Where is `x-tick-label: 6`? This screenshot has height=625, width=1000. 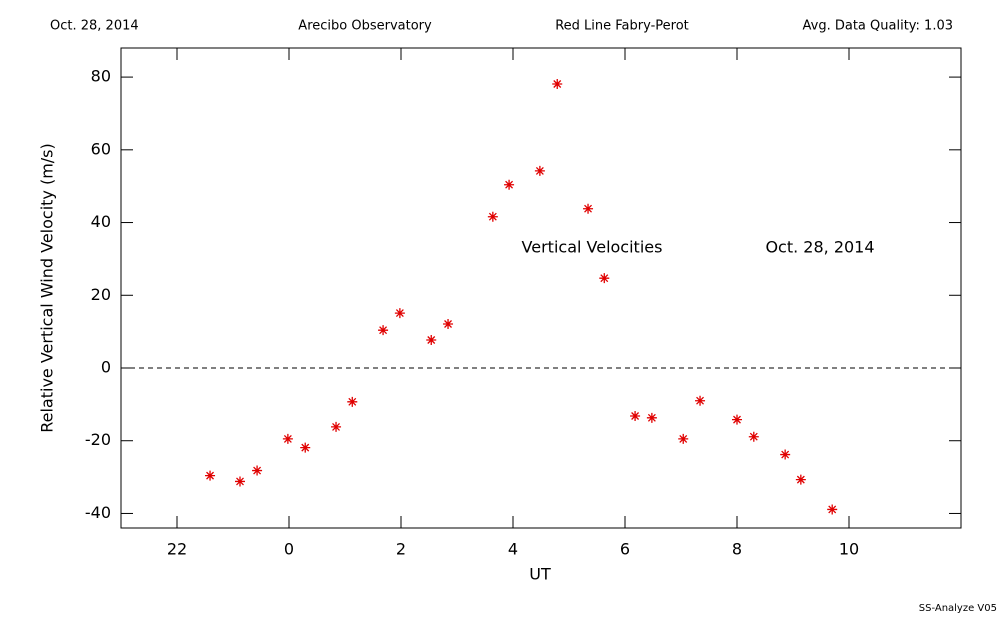 x-tick-label: 6 is located at coordinates (625, 549).